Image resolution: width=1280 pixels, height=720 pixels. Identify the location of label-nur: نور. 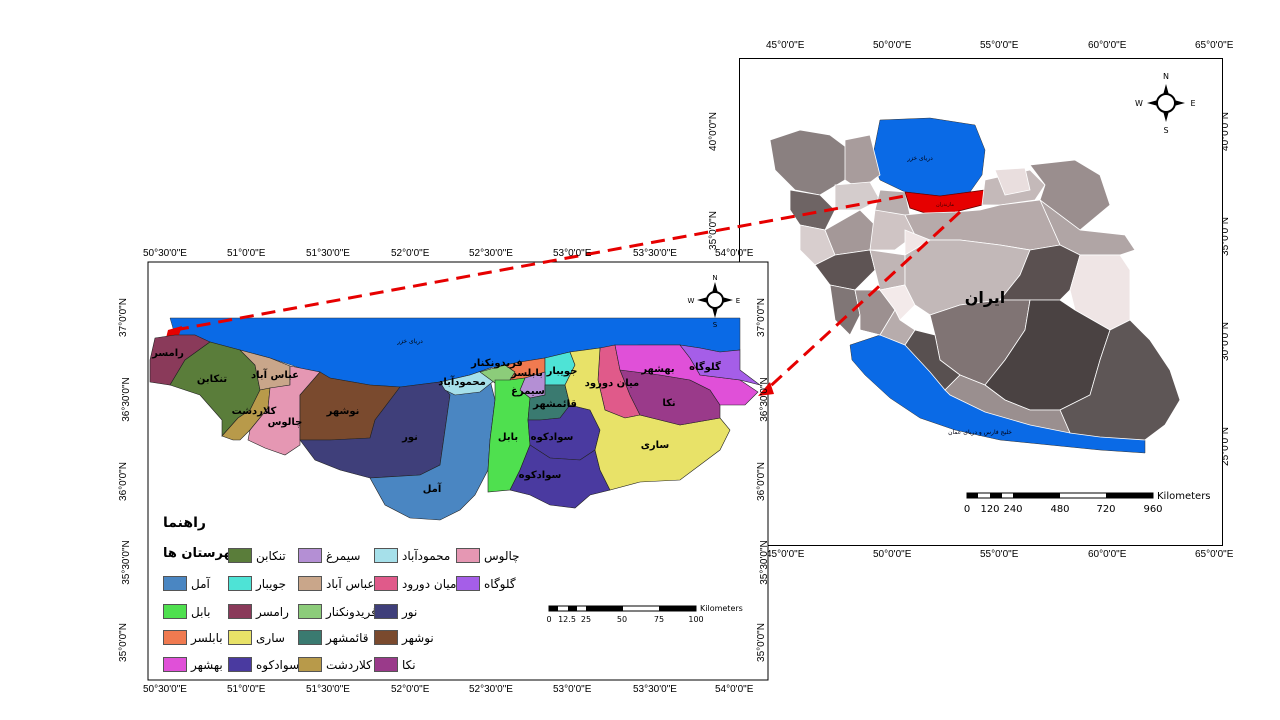
(409, 437).